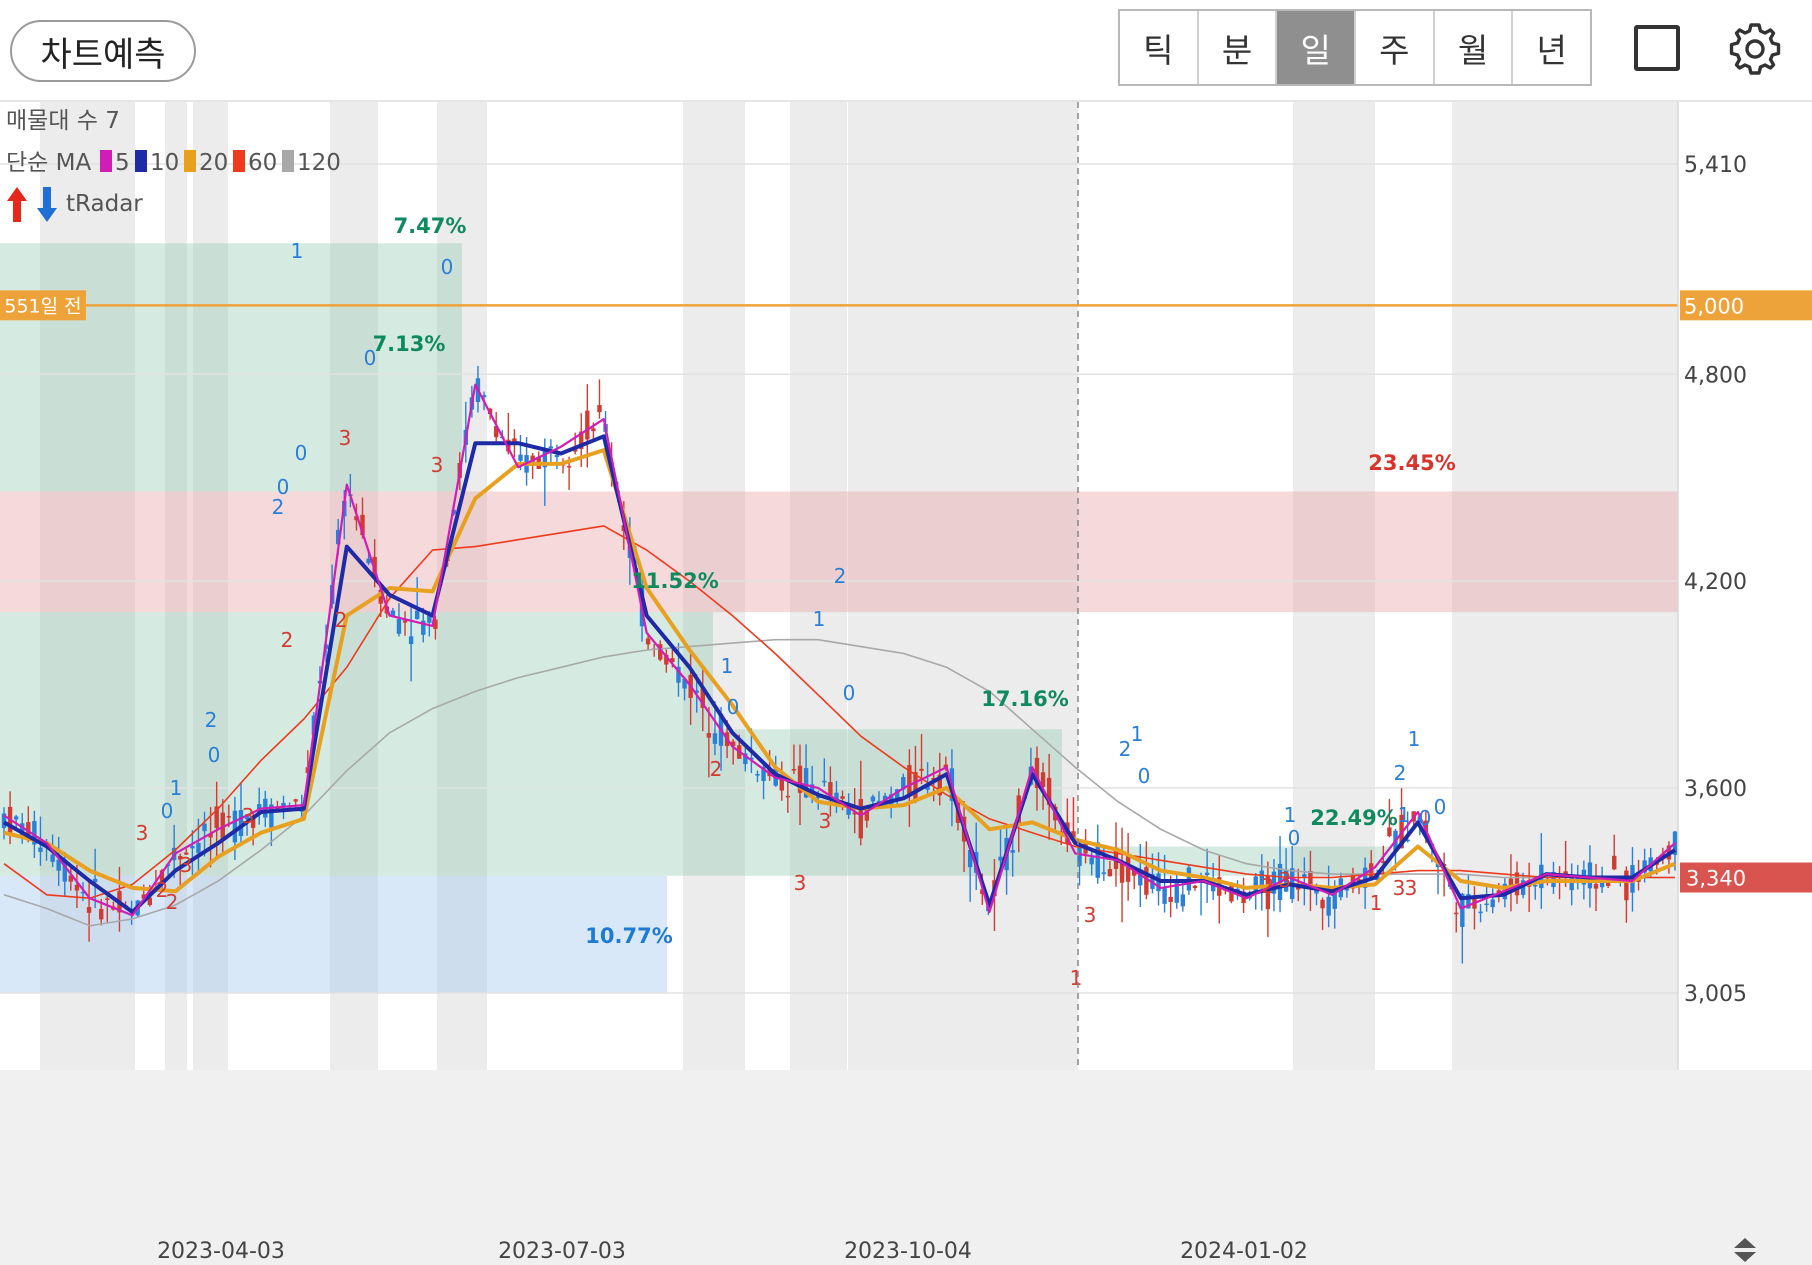 Image resolution: width=1812 pixels, height=1265 pixels. Describe the element at coordinates (1551, 50) in the screenshot. I see `period-tab-5: 년` at that location.